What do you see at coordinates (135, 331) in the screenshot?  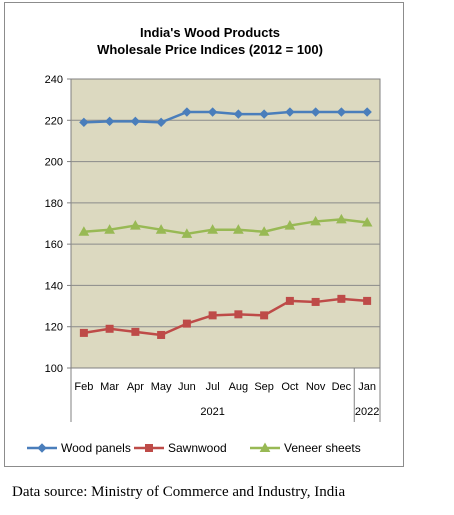 I see `point-sawnwood-apr` at bounding box center [135, 331].